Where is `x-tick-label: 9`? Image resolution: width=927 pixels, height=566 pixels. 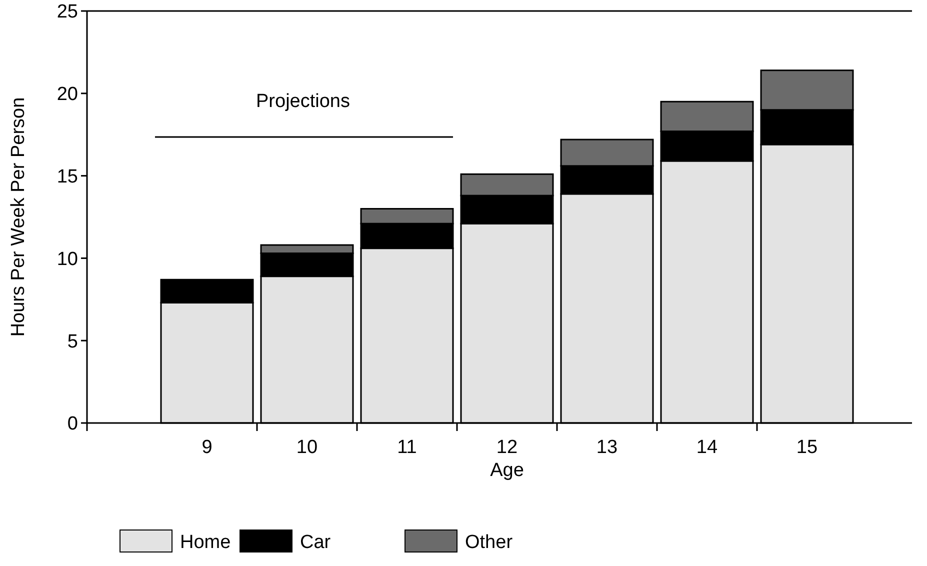
x-tick-label: 9 is located at coordinates (207, 447).